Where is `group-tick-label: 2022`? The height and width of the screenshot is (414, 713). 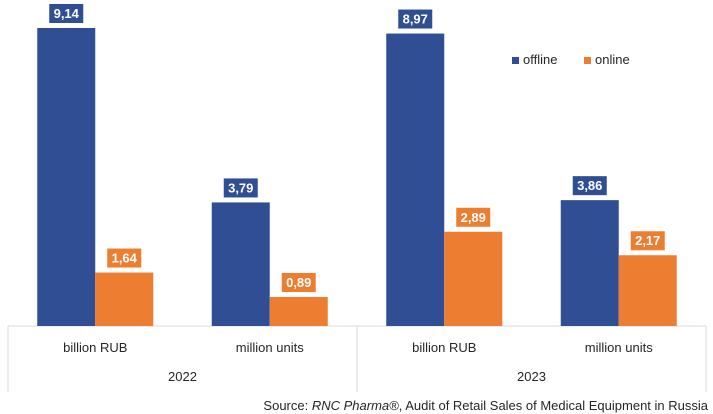 group-tick-label: 2022 is located at coordinates (182, 376).